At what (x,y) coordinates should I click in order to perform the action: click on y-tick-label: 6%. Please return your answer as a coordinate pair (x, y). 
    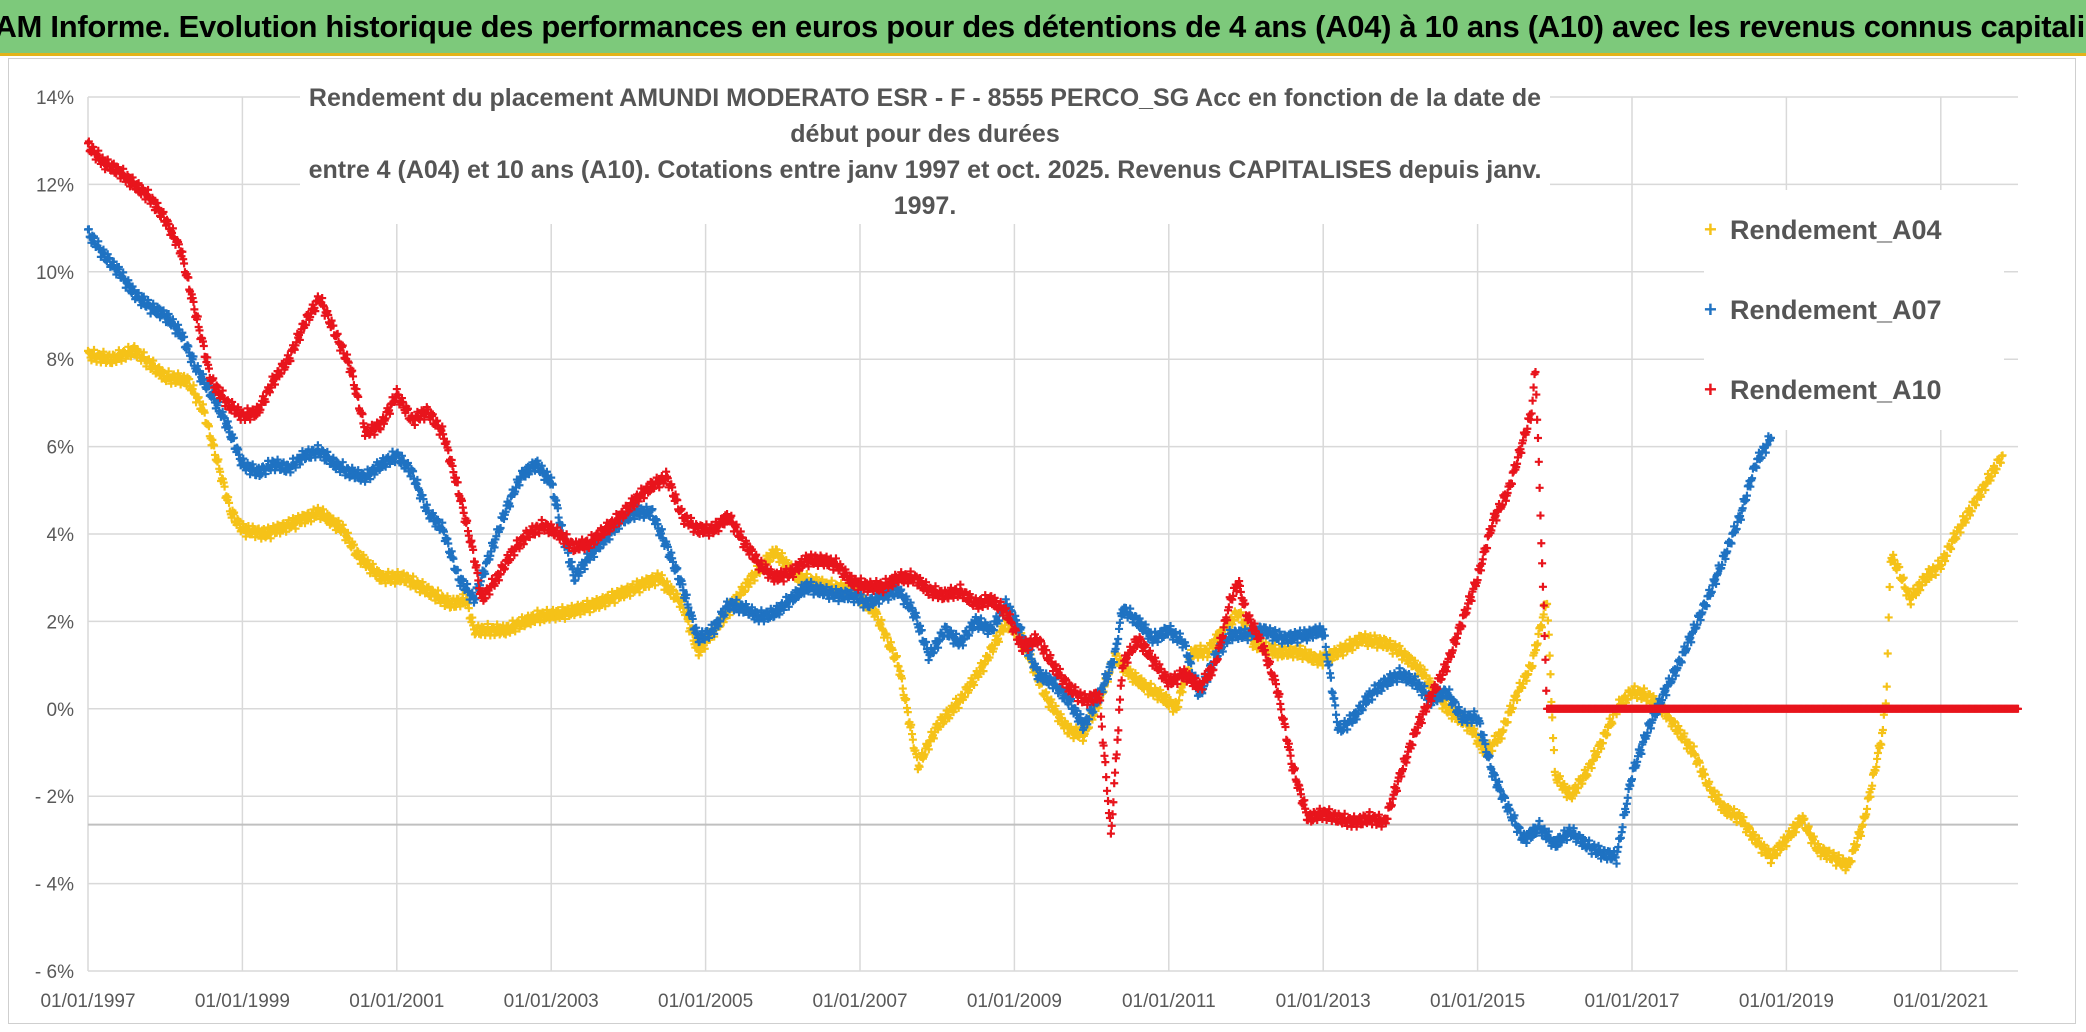
    Looking at the image, I should click on (61, 448).